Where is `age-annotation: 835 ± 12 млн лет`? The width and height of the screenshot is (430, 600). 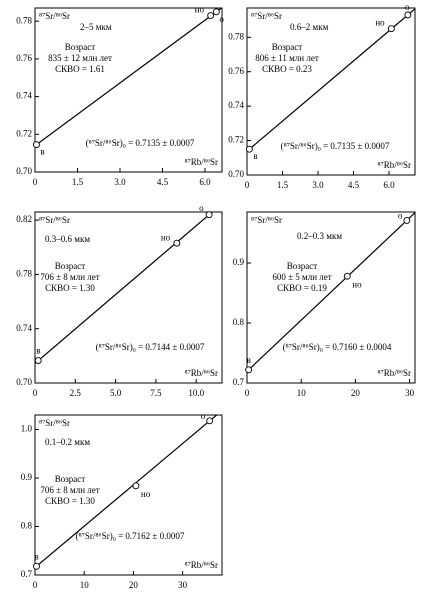
age-annotation: 835 ± 12 млн лет is located at coordinates (80, 58).